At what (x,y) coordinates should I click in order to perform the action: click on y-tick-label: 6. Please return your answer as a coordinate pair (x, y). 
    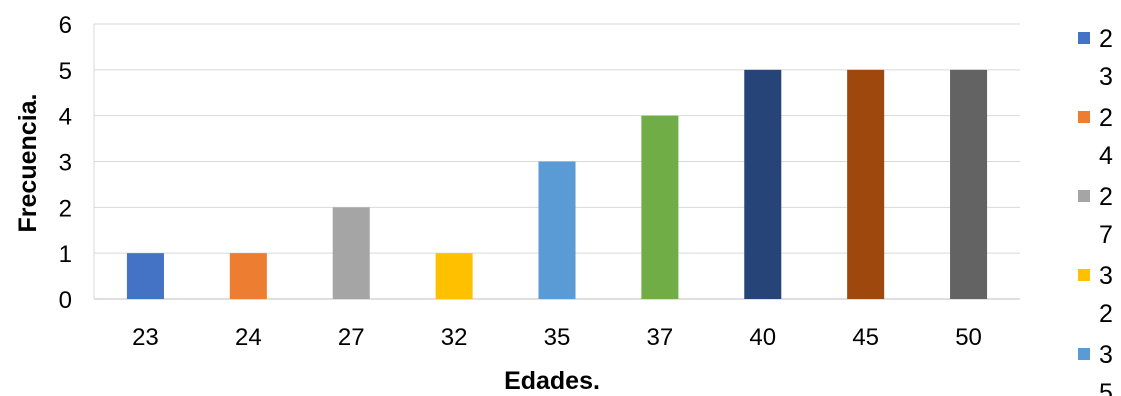
    Looking at the image, I should click on (65, 25).